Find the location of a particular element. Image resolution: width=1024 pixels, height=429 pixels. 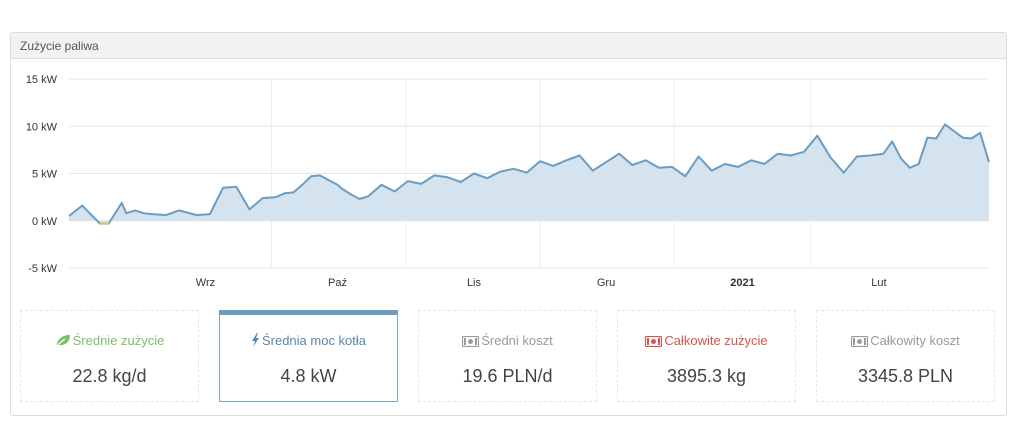

x-tick-label: Paź is located at coordinates (337, 283).